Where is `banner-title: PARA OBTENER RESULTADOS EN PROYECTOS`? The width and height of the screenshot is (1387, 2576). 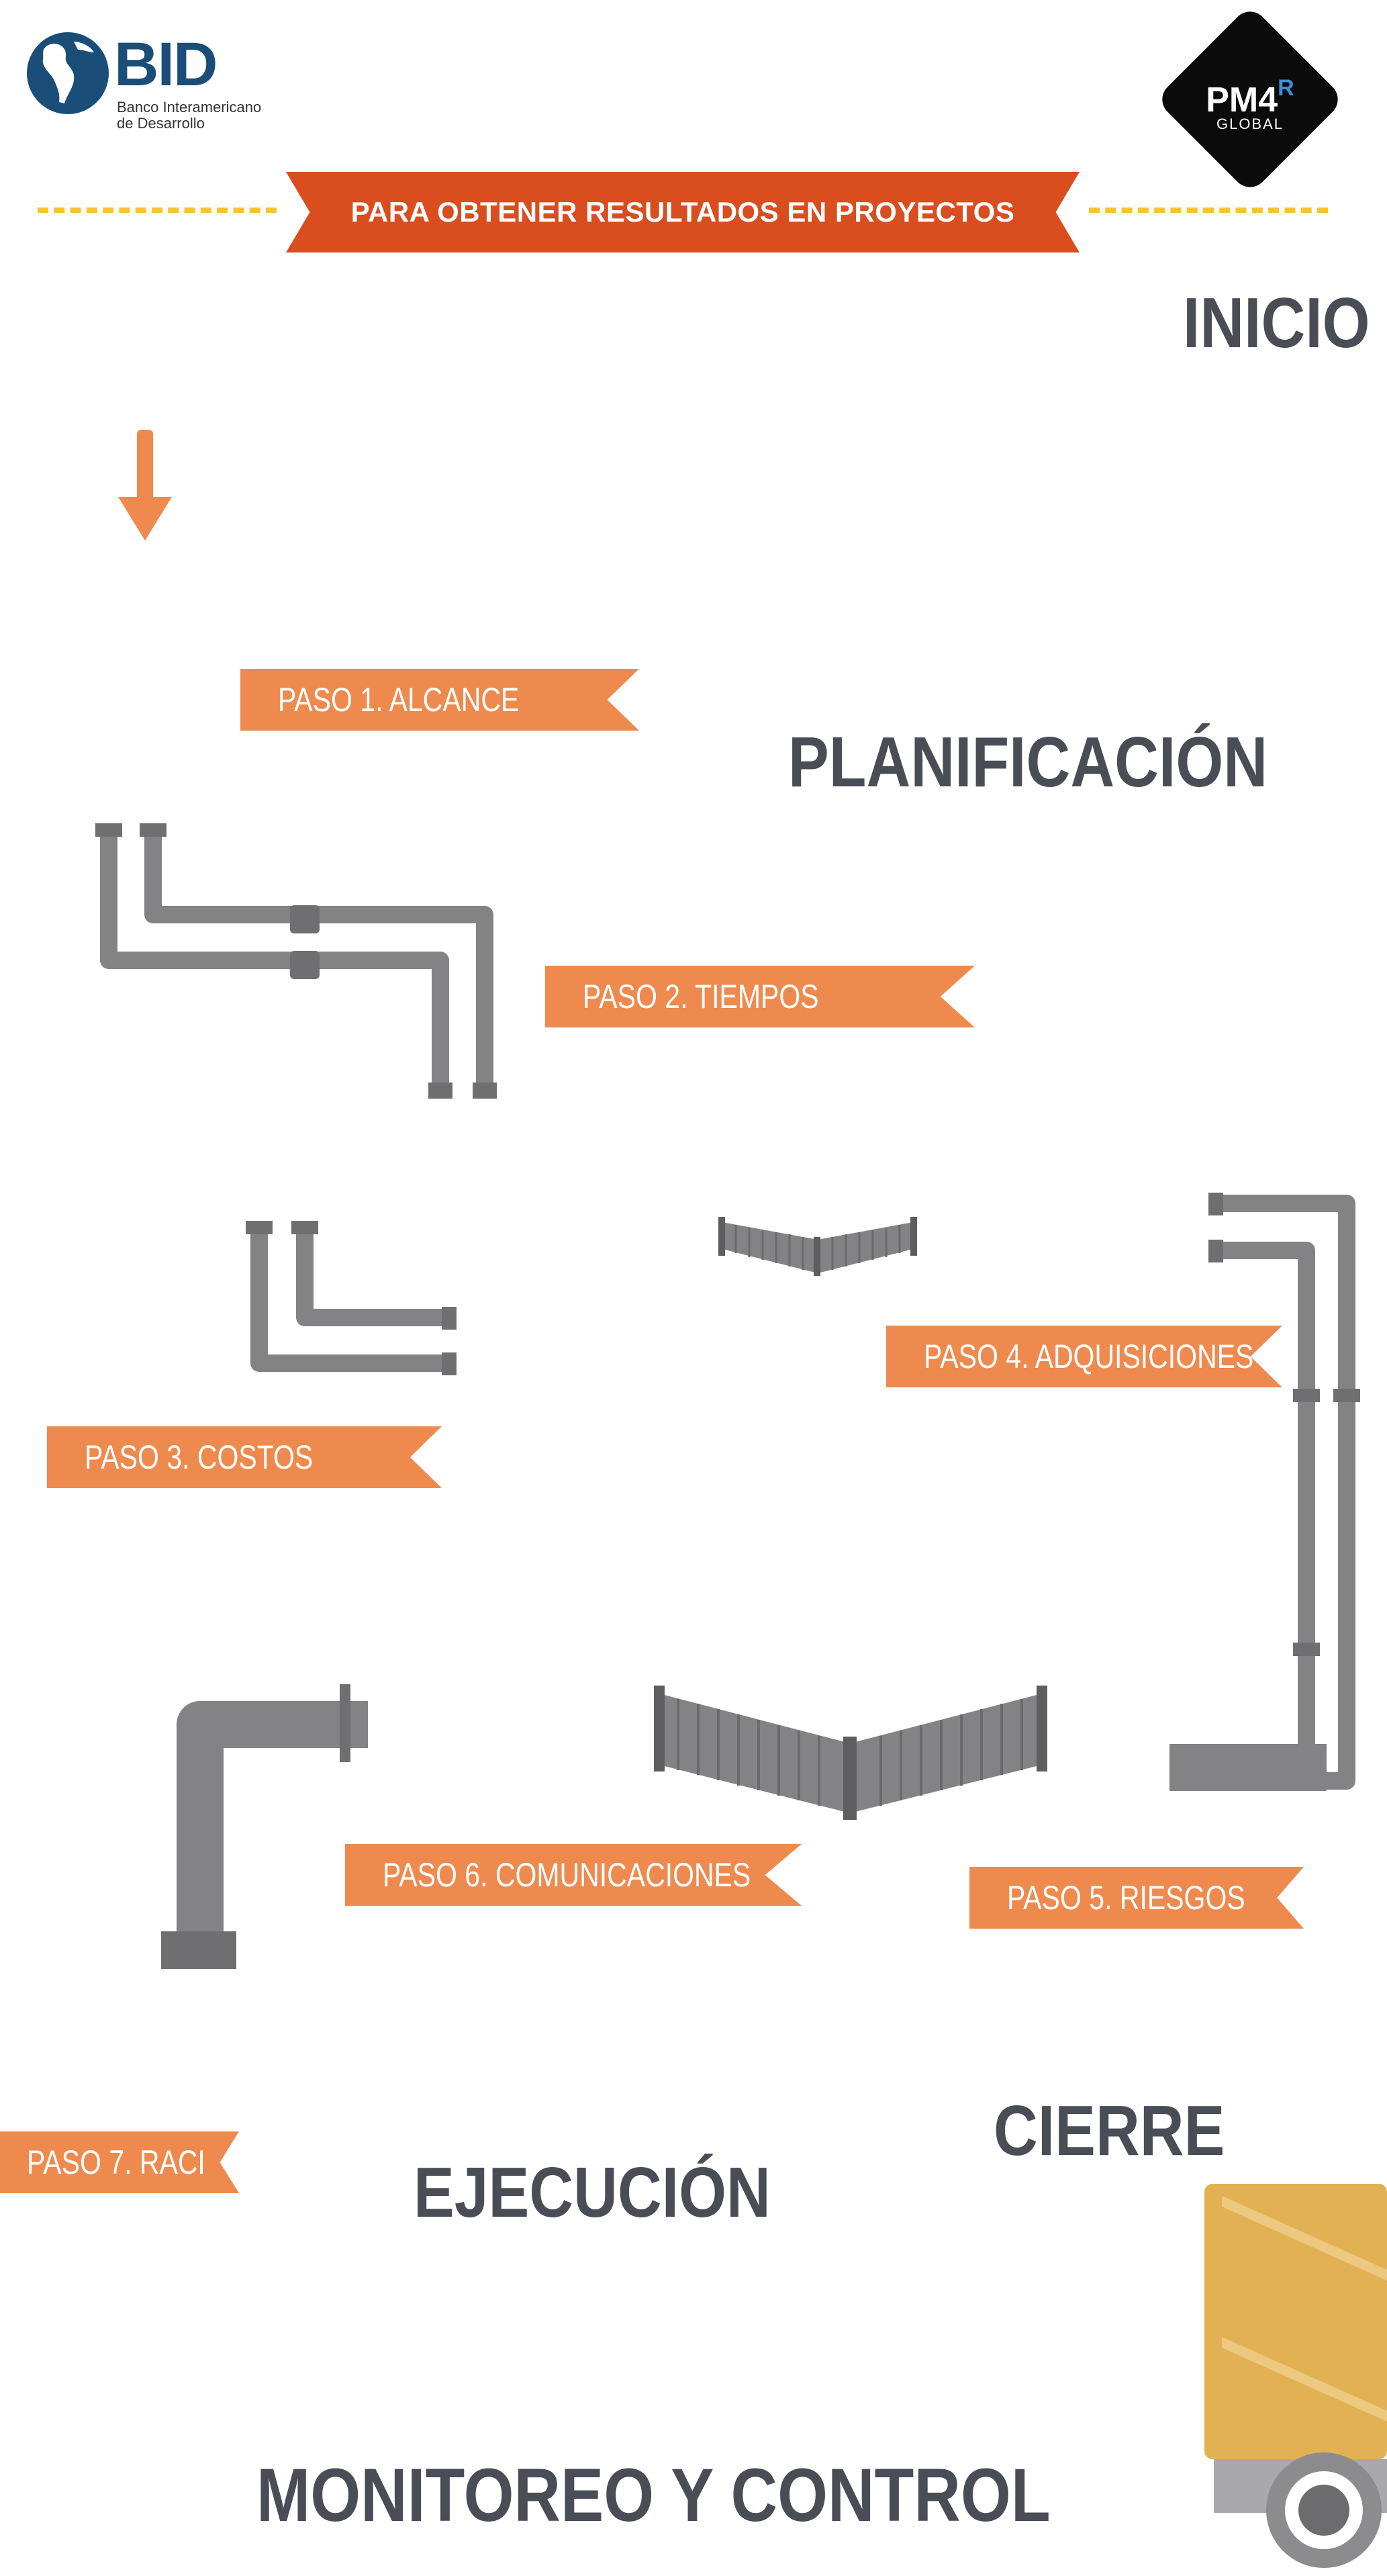
banner-title: PARA OBTENER RESULTADOS EN PROYECTOS is located at coordinates (682, 212).